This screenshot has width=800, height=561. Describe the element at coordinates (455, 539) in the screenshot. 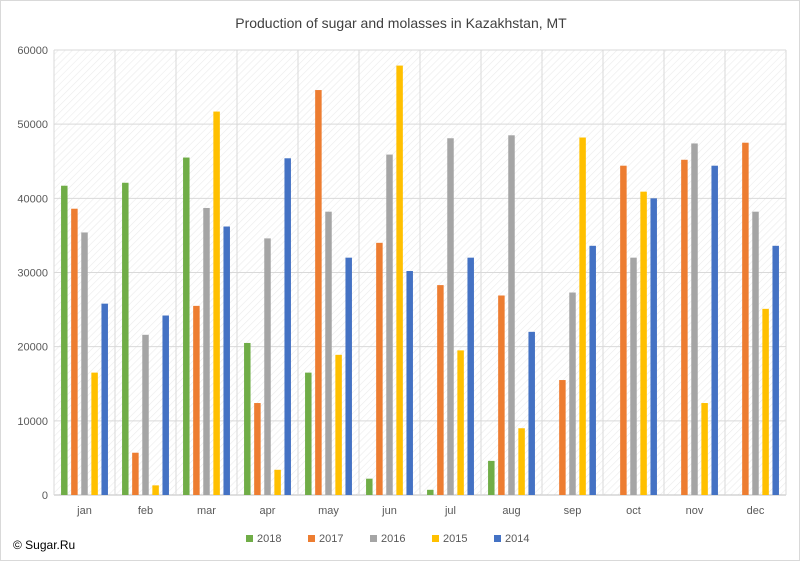

I see `legend-label-2015: 2015` at that location.